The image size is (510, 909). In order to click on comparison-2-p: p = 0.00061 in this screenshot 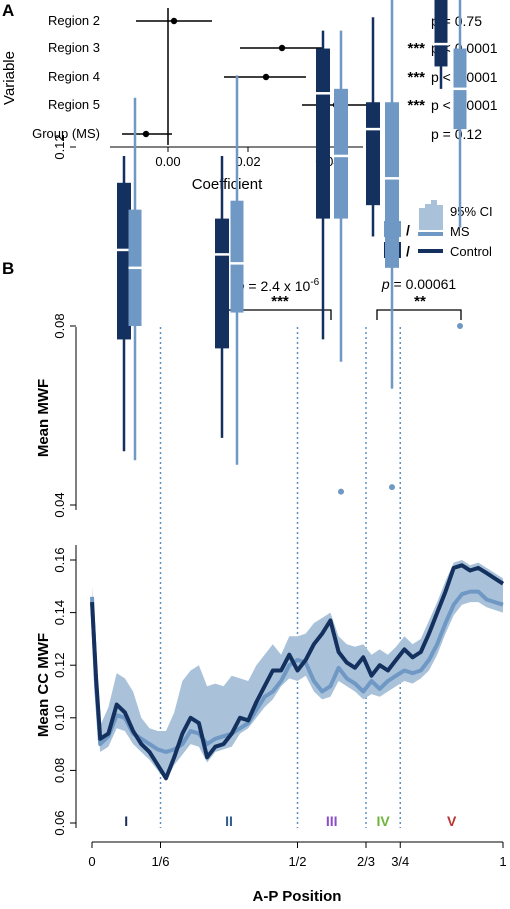, I will do `click(419, 284)`.